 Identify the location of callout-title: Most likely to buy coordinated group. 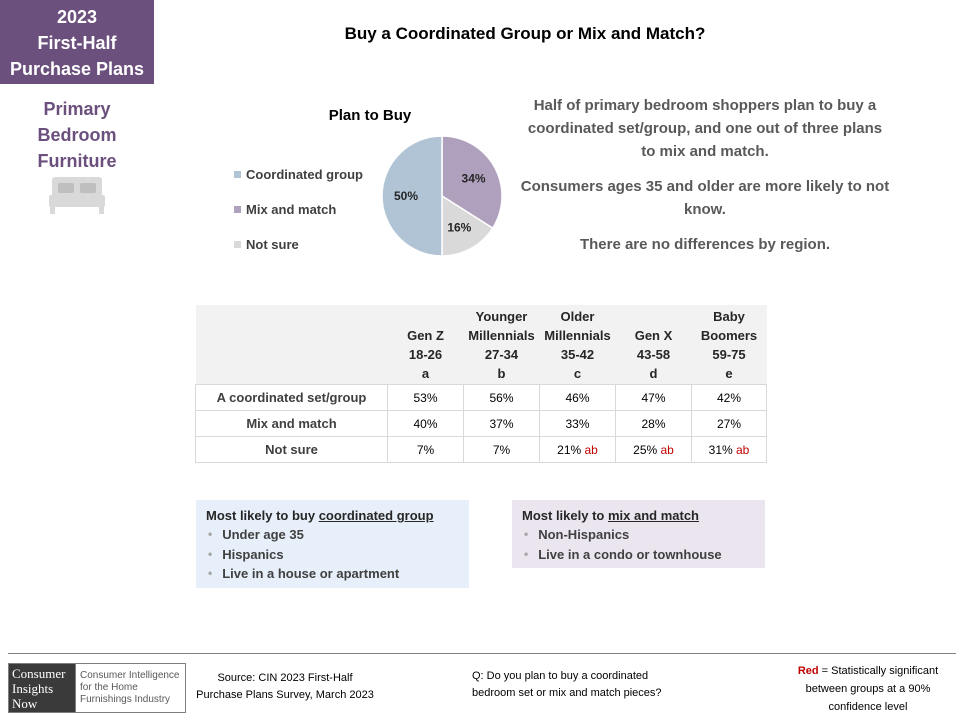
(320, 515).